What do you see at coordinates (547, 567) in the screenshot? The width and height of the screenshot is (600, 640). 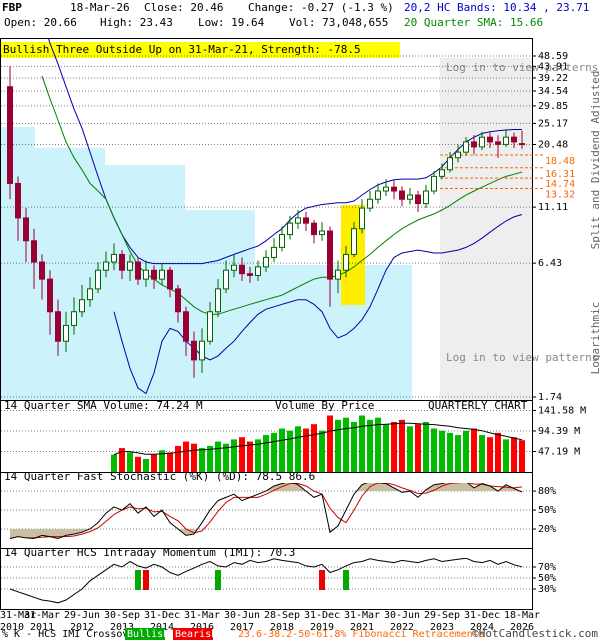 I see `y-tick-label: 70%` at bounding box center [547, 567].